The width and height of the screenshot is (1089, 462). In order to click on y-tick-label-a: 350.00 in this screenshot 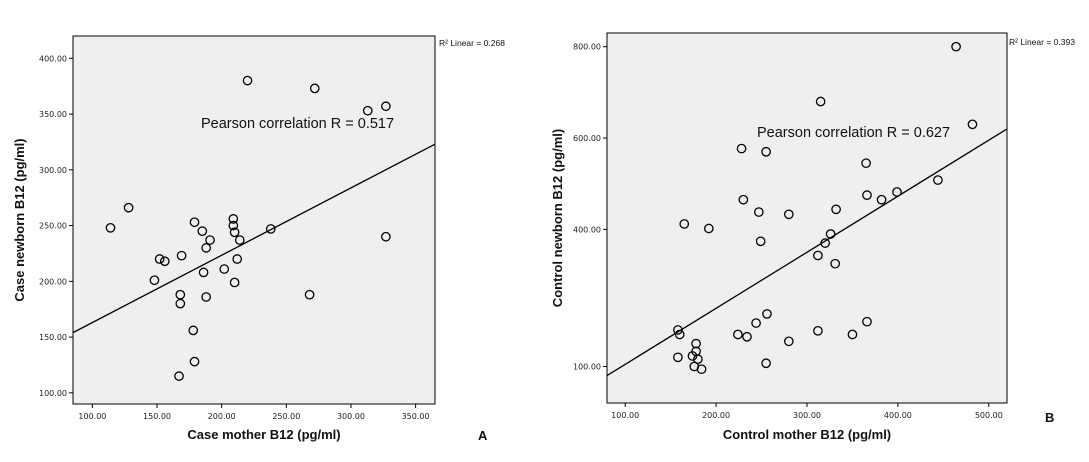, I will do `click(53, 114)`.